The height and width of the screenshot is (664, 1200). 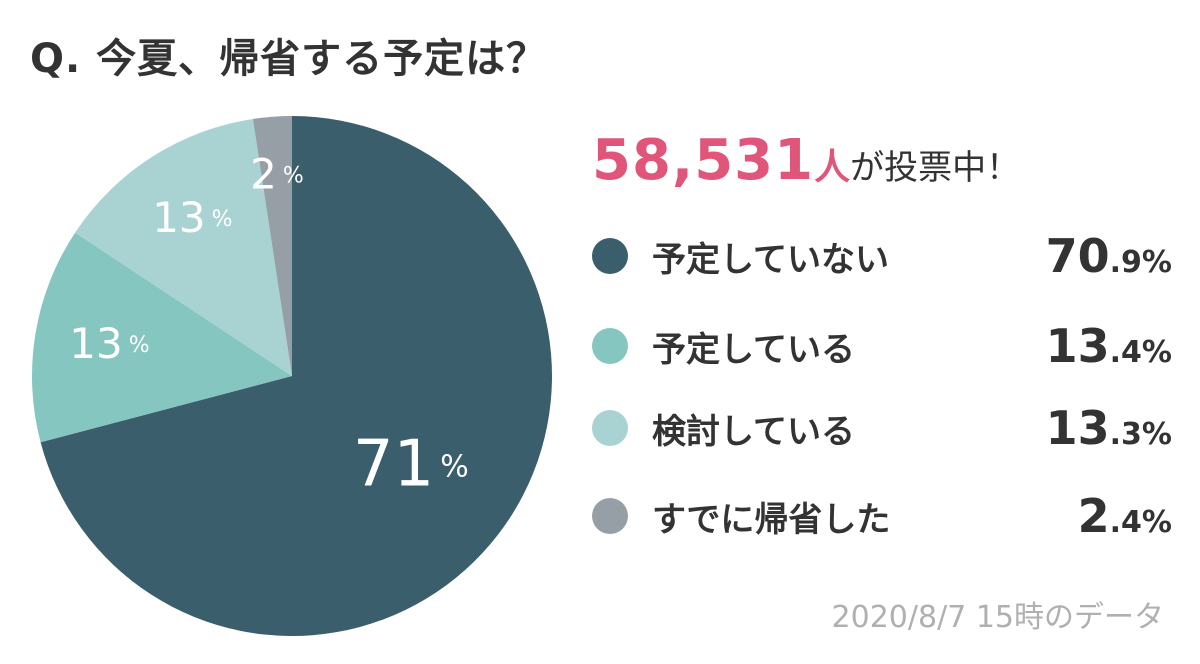 I want to click on legend-item-3: すでに帰省した 2.4%, so click(x=882, y=516).